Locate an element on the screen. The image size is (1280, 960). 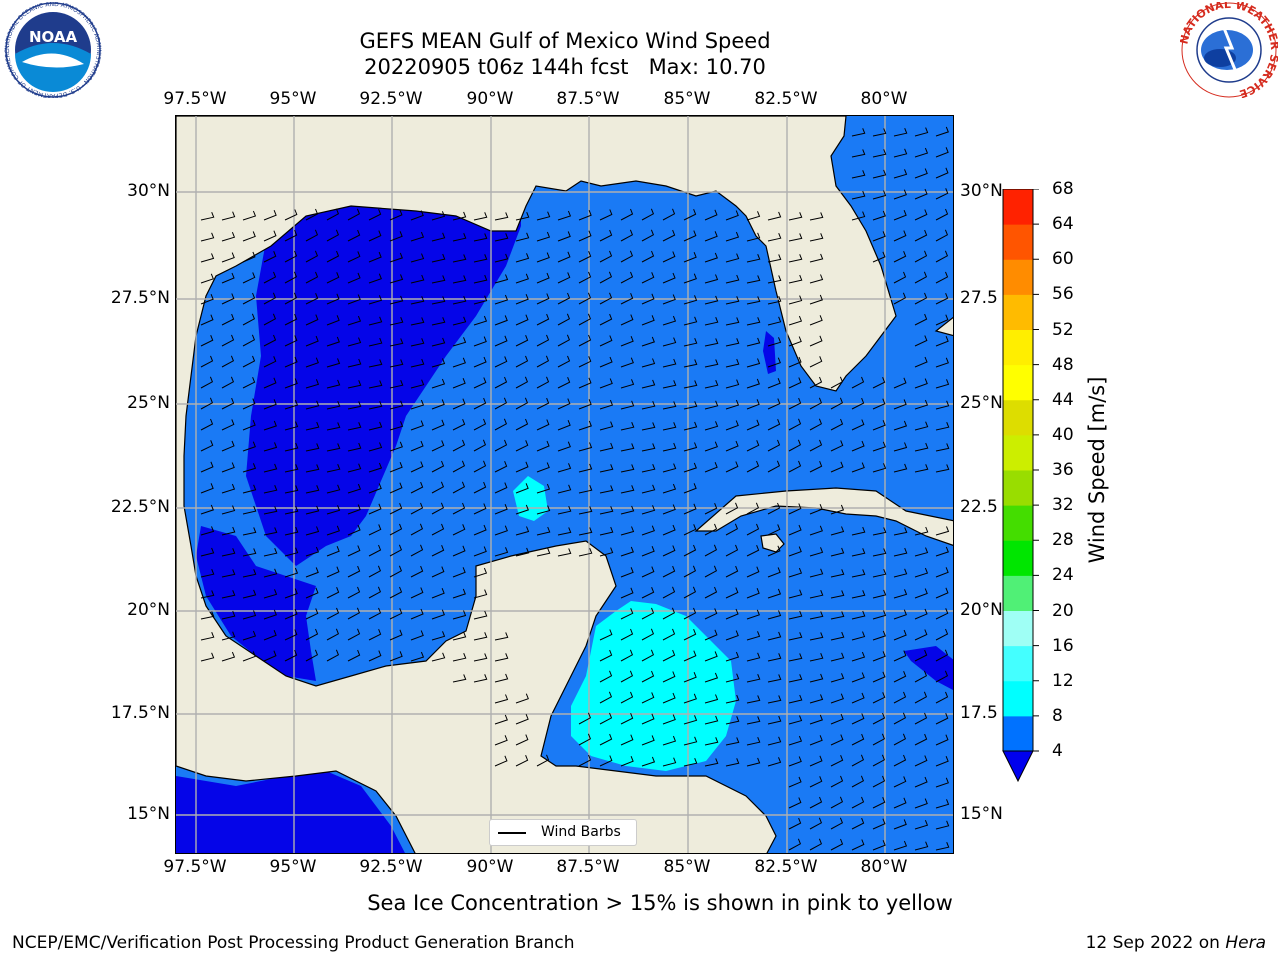
colorbar-tick: 40 is located at coordinates (1063, 434).